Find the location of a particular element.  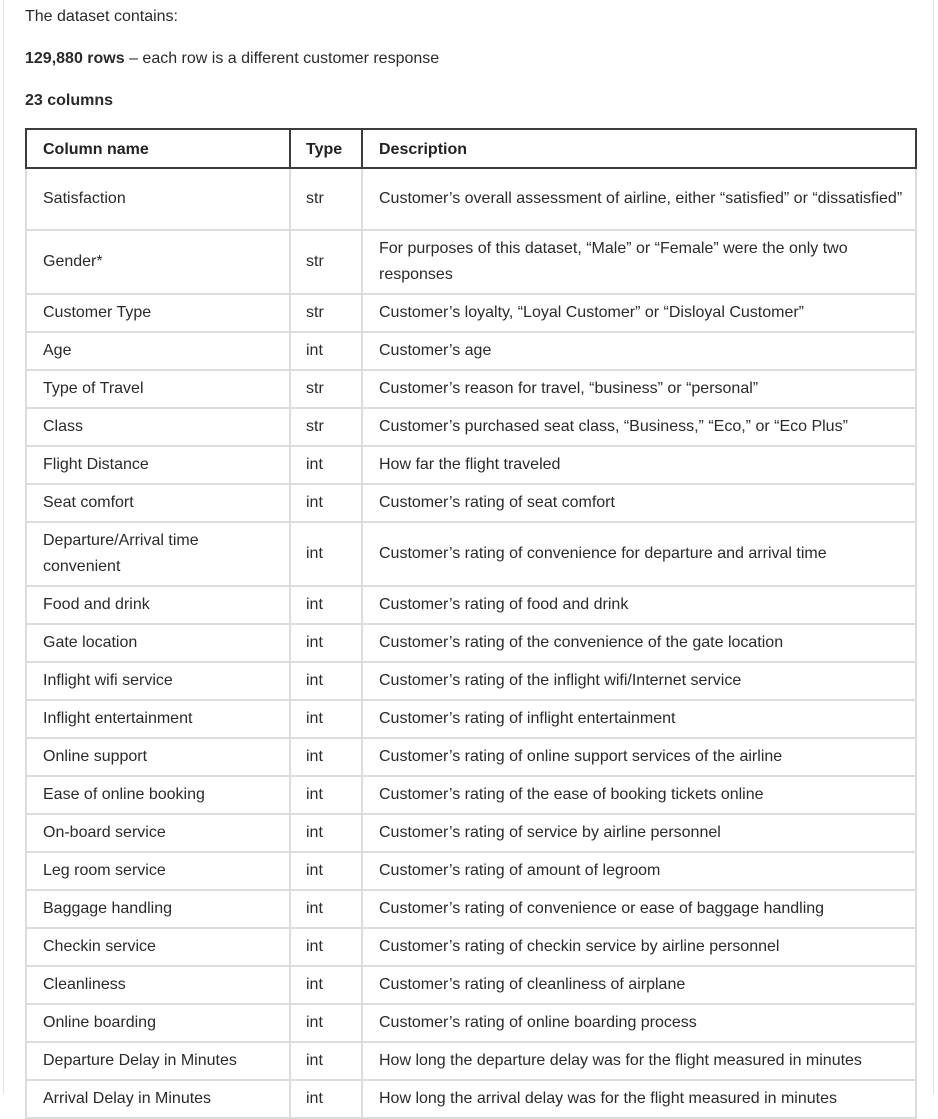

cell-column-name: Online boarding is located at coordinates (158, 1023).